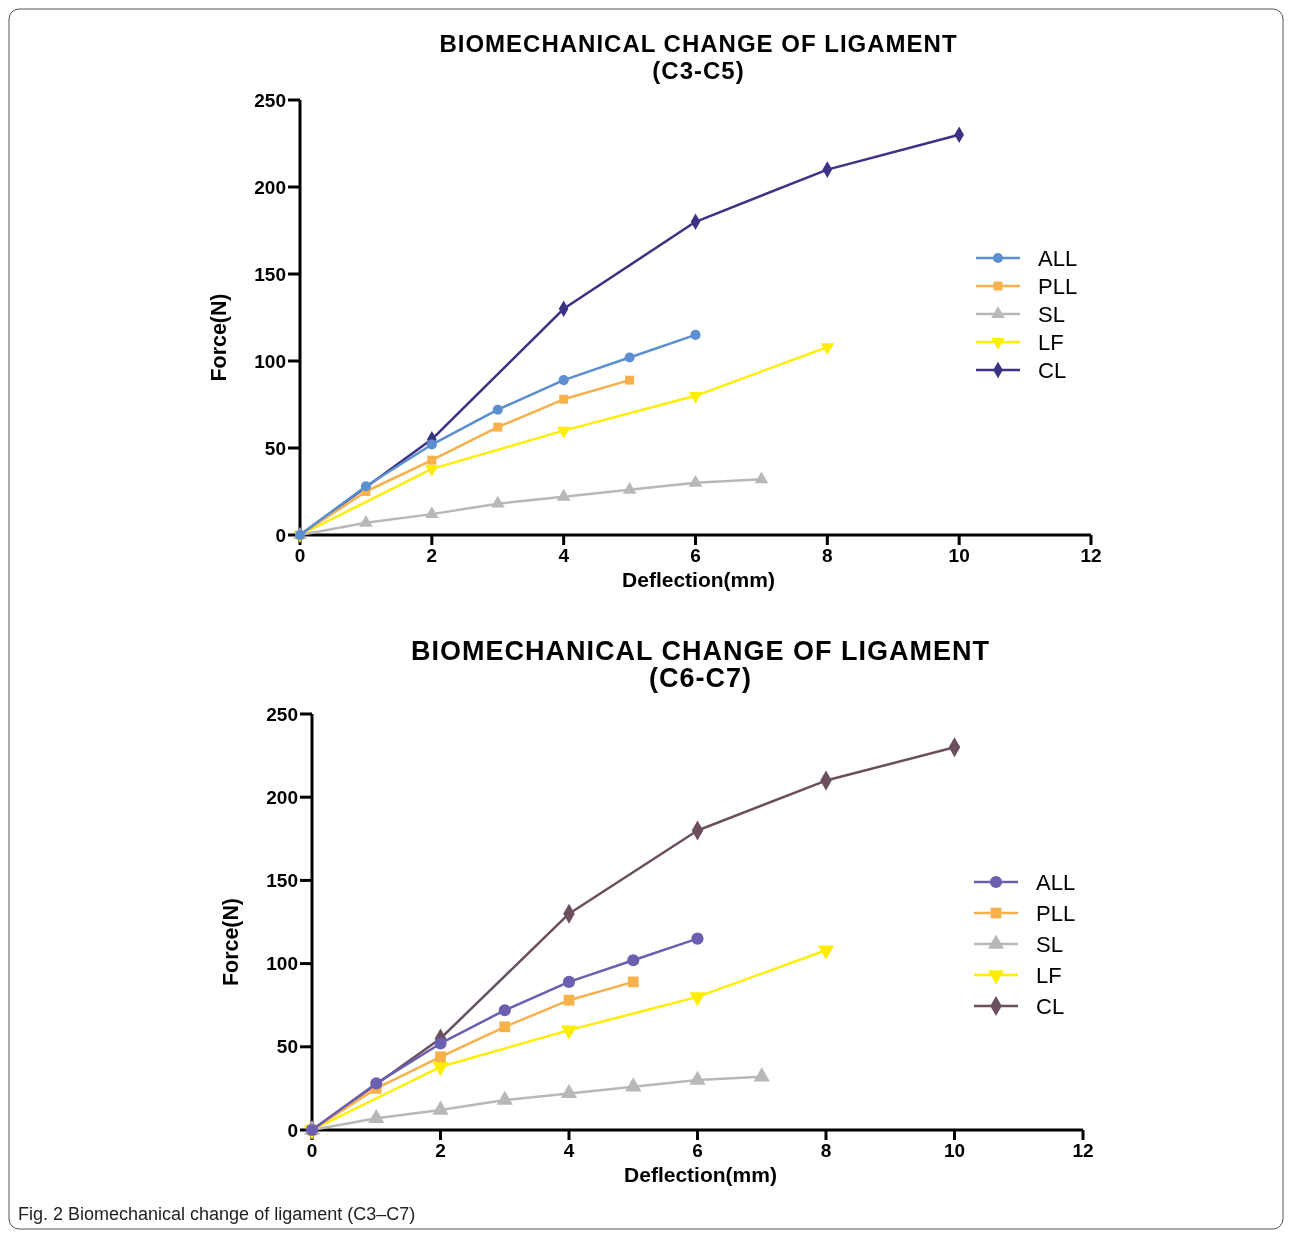 The width and height of the screenshot is (1292, 1236). I want to click on chart-title: BIOMECHANICAL CHANGE OF LIGAMENT (C6-C7), so click(700, 664).